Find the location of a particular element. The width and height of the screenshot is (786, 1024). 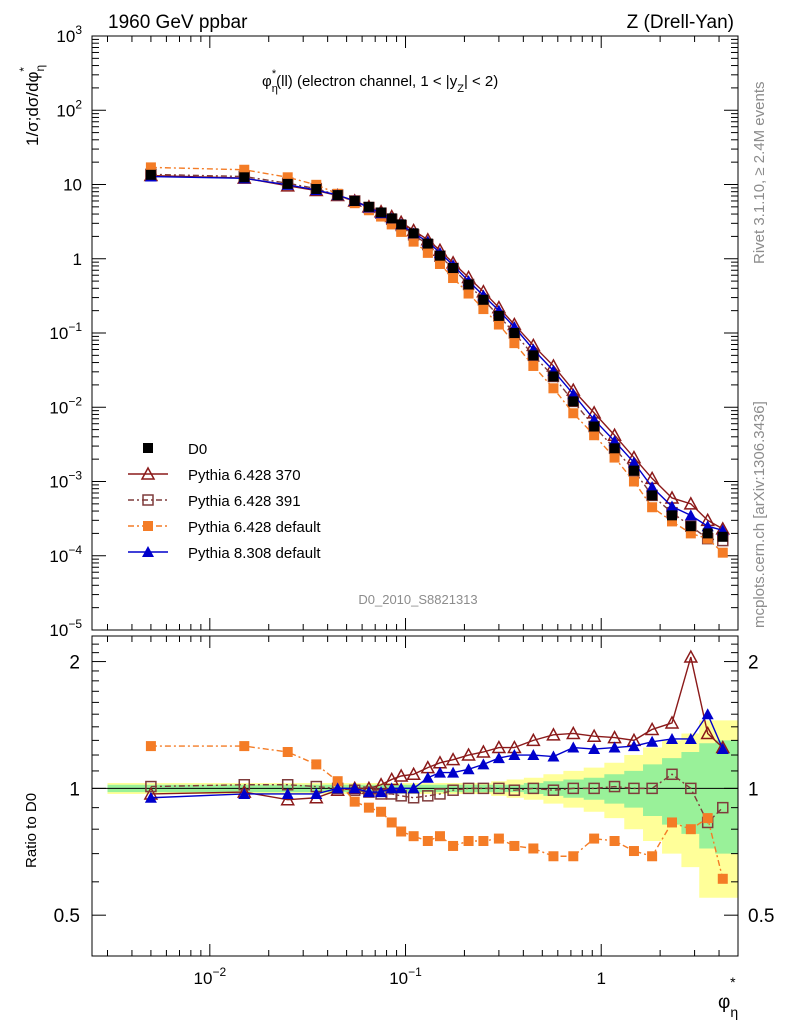

ratio-band-yellow is located at coordinates (422, 809).